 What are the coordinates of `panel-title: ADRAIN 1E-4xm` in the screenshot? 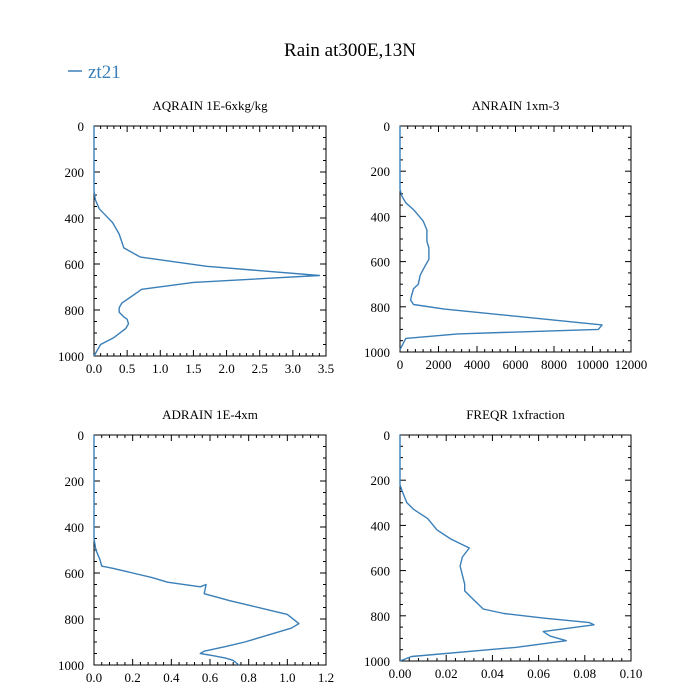 It's located at (210, 414).